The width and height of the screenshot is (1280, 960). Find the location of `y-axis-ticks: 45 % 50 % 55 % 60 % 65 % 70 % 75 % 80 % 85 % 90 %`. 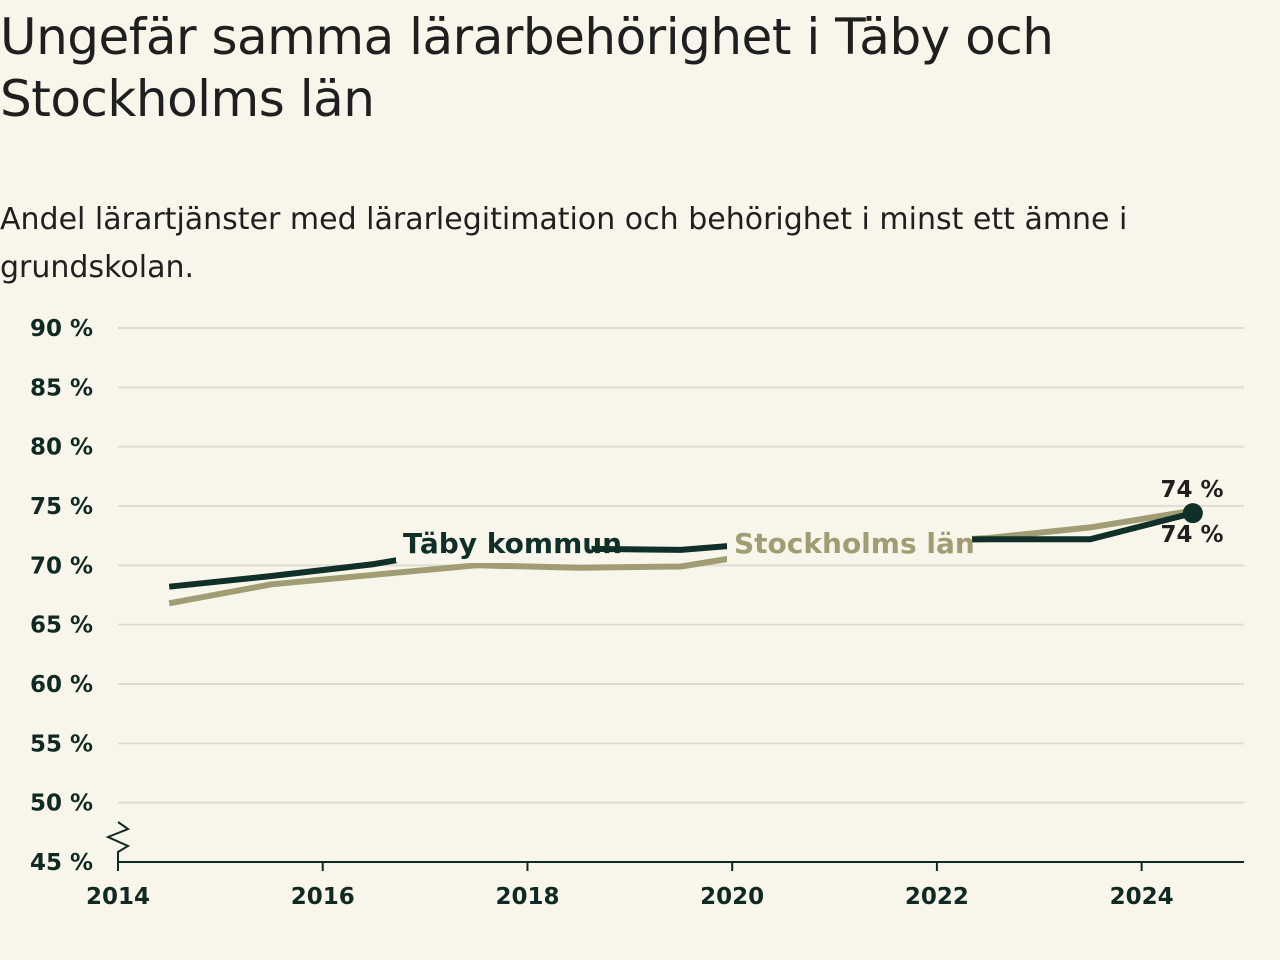

y-axis-ticks: 45 % 50 % 55 % 60 % 65 % 70 % 75 % 80 % 85 % 90 % is located at coordinates (61, 596).